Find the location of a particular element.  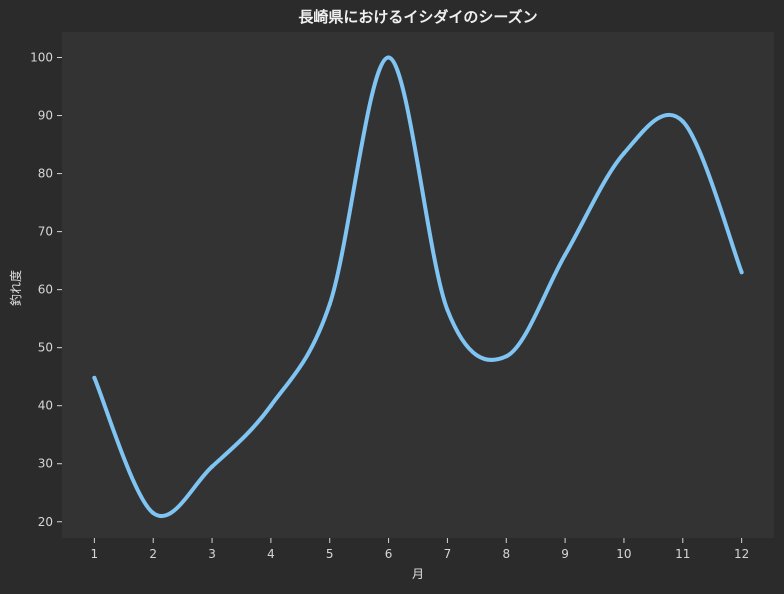

y-axis: 20 30 40 50 60 70 80 90 100 is located at coordinates (46, 290).